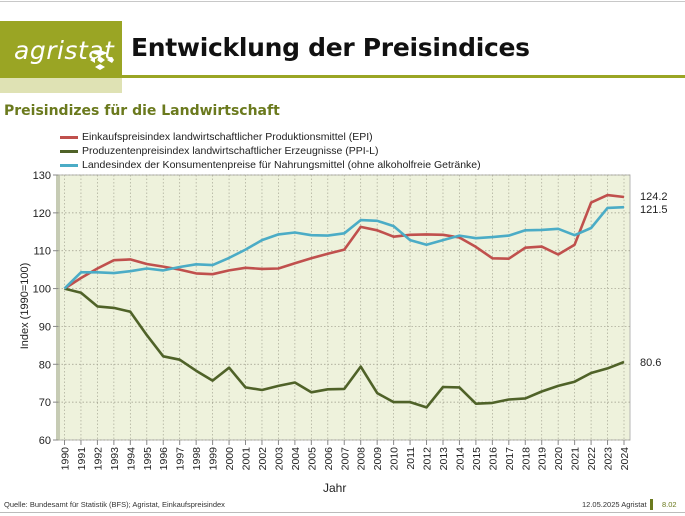 Image resolution: width=685 pixels, height=516 pixels. Describe the element at coordinates (651, 504) in the screenshot. I see `page-marker` at that location.